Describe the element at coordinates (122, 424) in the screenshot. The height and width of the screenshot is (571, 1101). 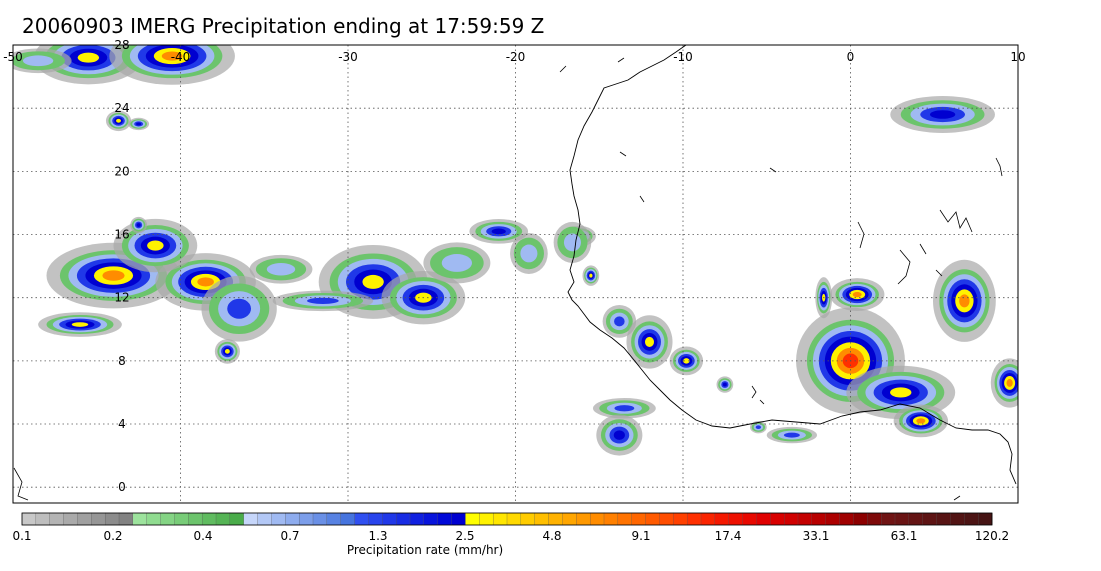
I see `lat-tick-label: 4` at that location.